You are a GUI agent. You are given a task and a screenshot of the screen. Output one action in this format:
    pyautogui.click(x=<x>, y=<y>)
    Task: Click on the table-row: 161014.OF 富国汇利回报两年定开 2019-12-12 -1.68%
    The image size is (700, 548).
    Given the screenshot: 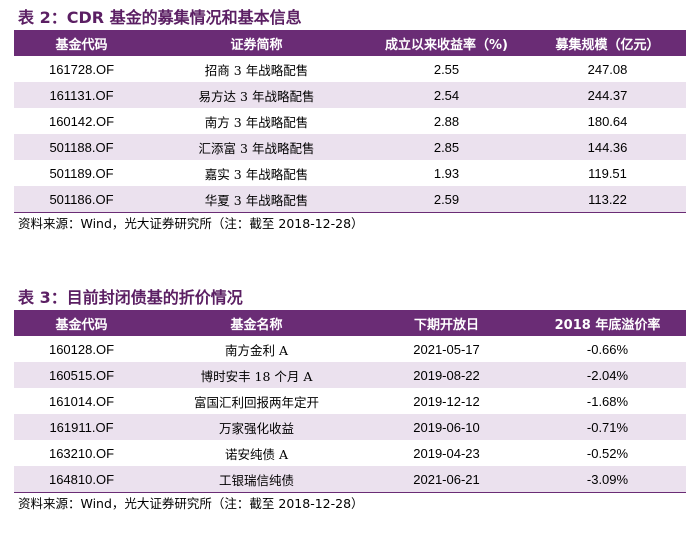 What is the action you would take?
    pyautogui.click(x=350, y=401)
    